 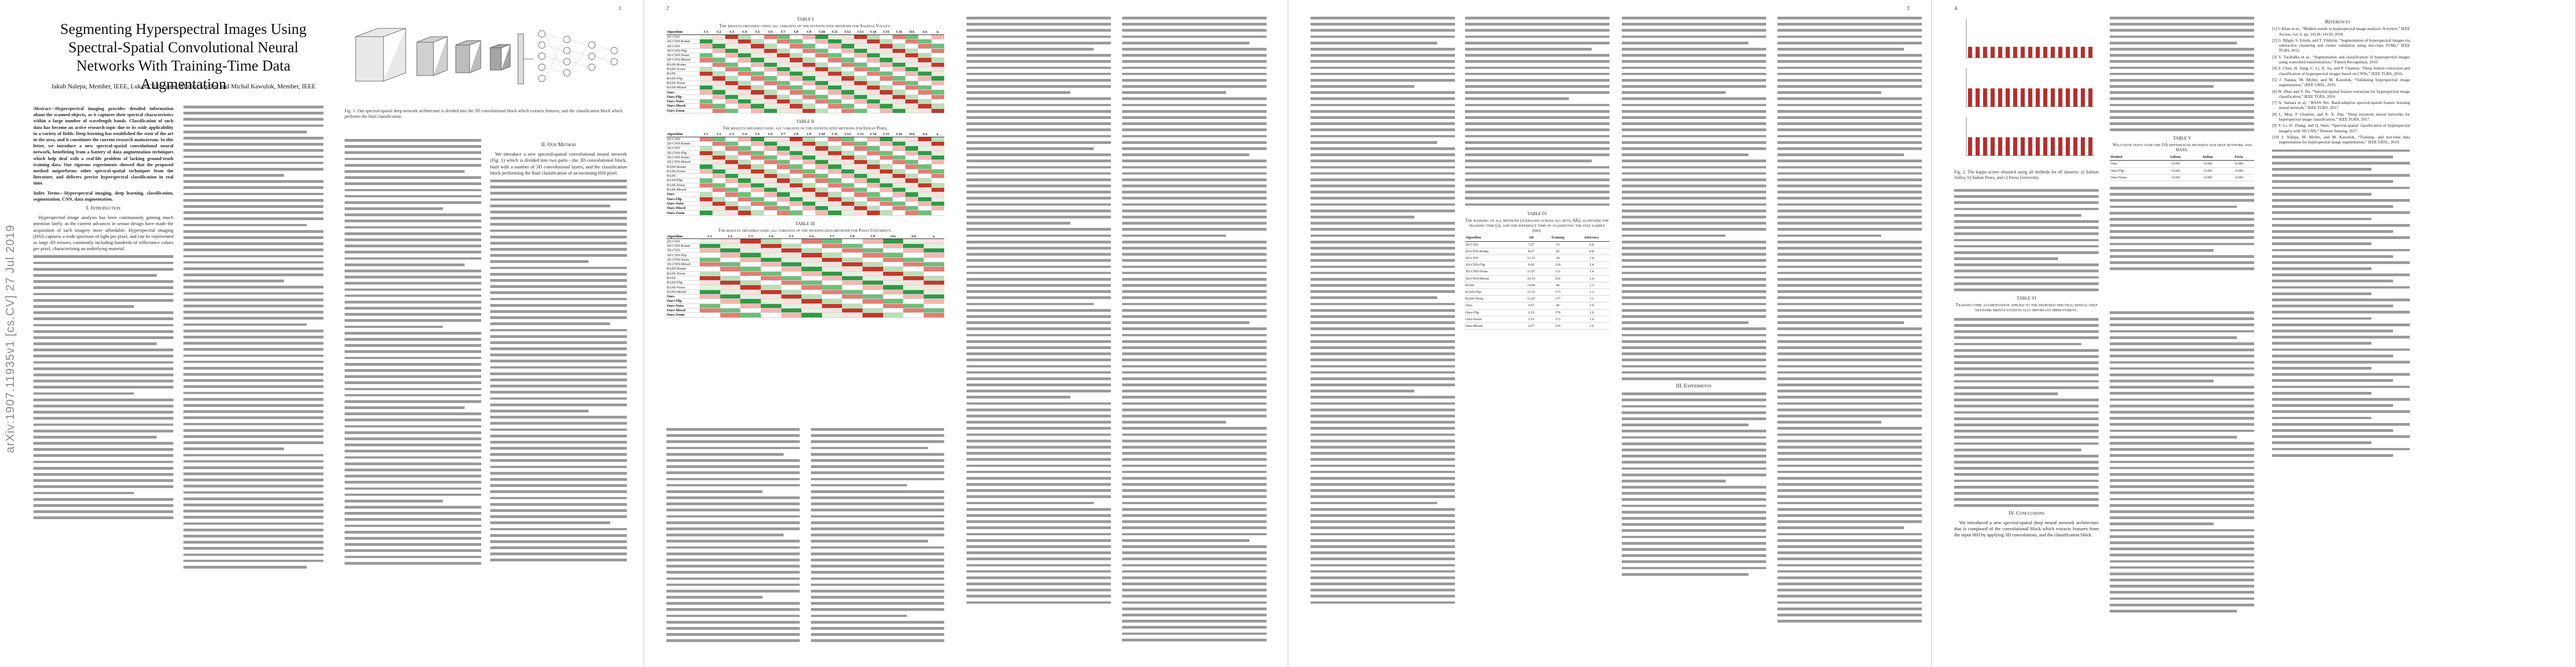 What do you see at coordinates (924, 134) in the screenshot?
I see `column-header: AA` at bounding box center [924, 134].